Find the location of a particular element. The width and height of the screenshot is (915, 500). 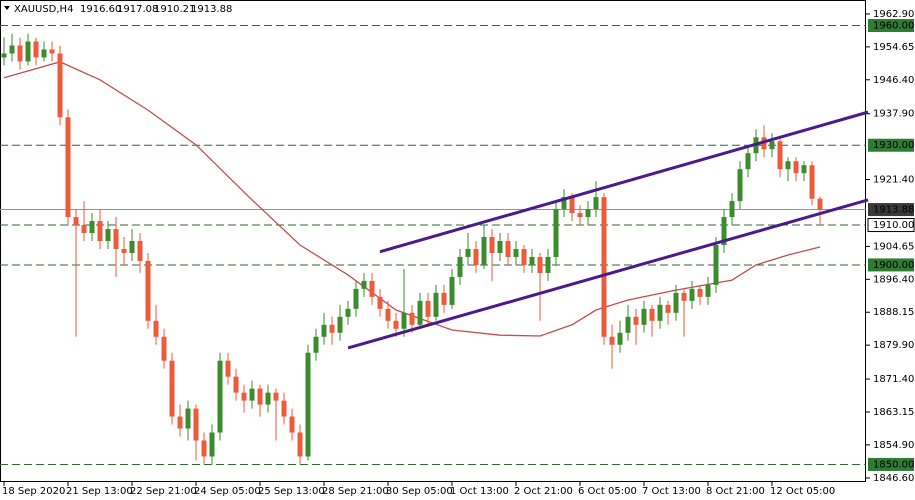

y-tick-label: 1879.90 is located at coordinates (893, 345).